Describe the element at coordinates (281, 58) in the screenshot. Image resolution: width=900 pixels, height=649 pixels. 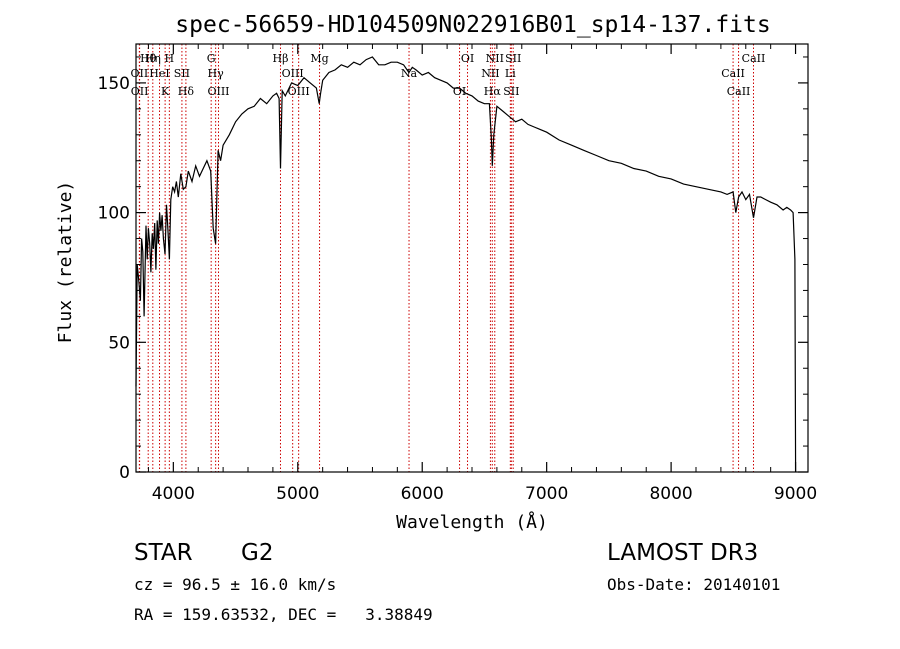
I see `line-marker-label: Hβ` at that location.